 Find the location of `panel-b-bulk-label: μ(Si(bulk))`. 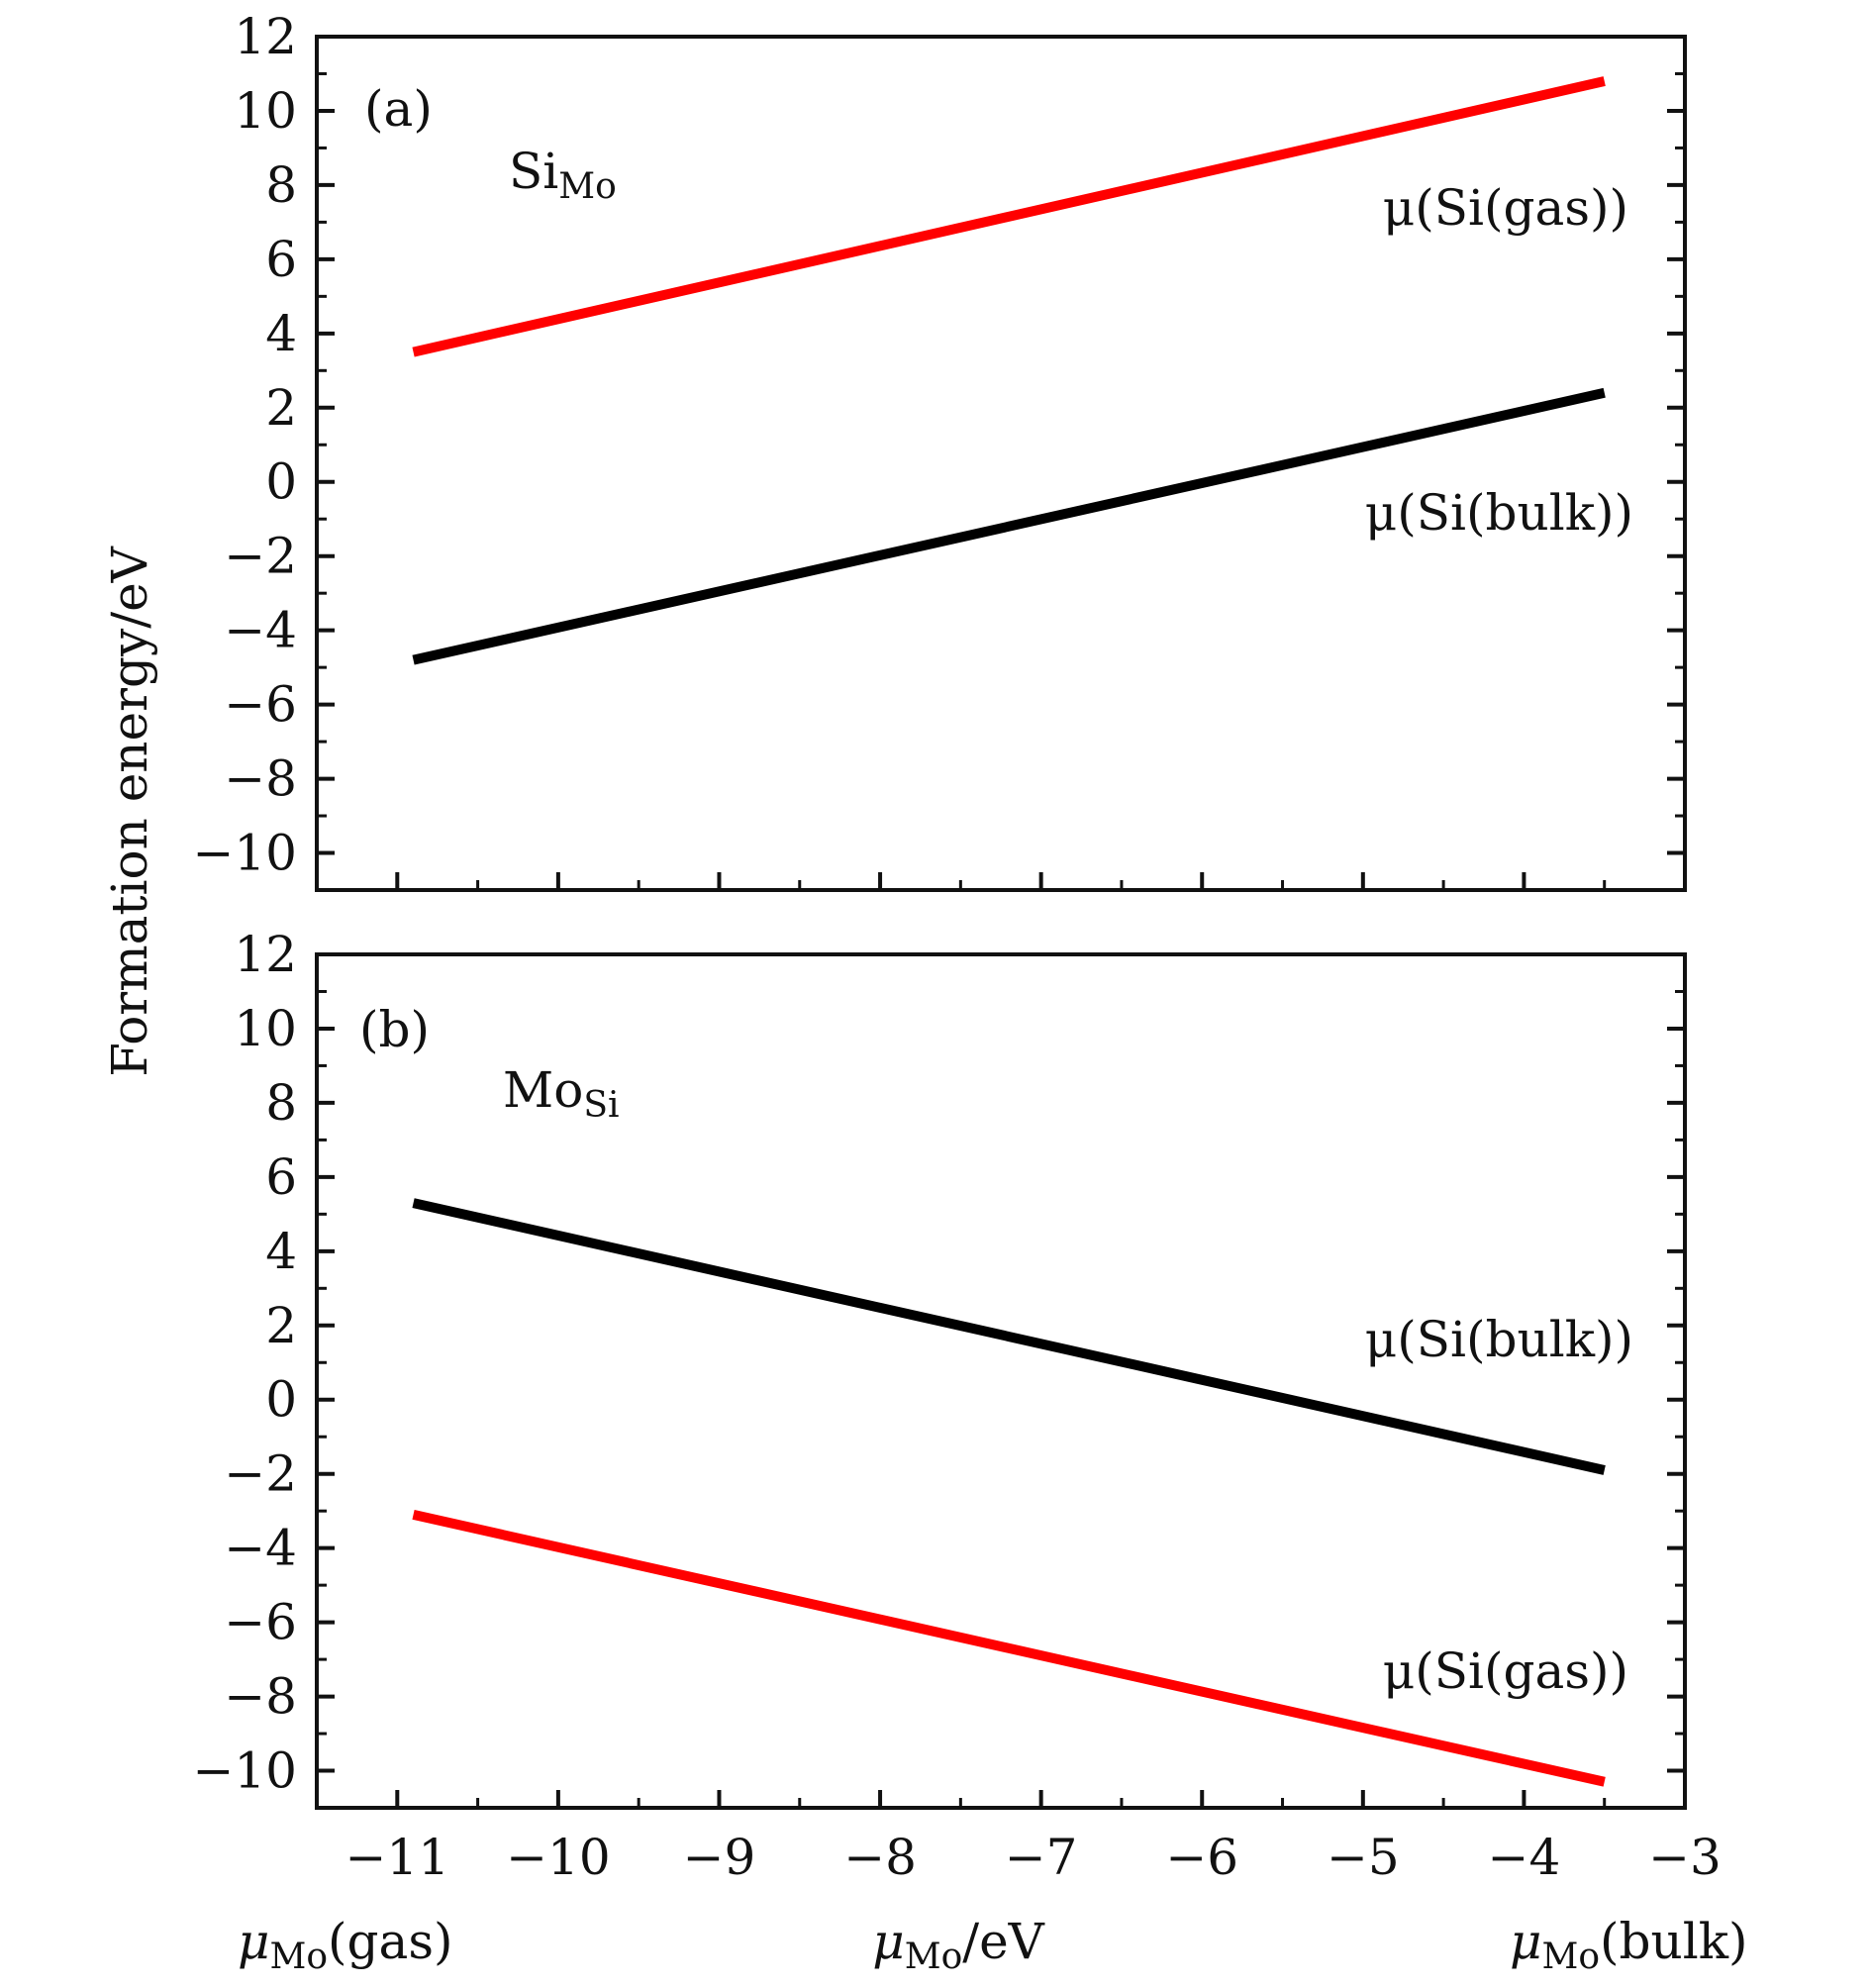

panel-b-bulk-label: μ(Si(bulk)) is located at coordinates (1499, 1339).